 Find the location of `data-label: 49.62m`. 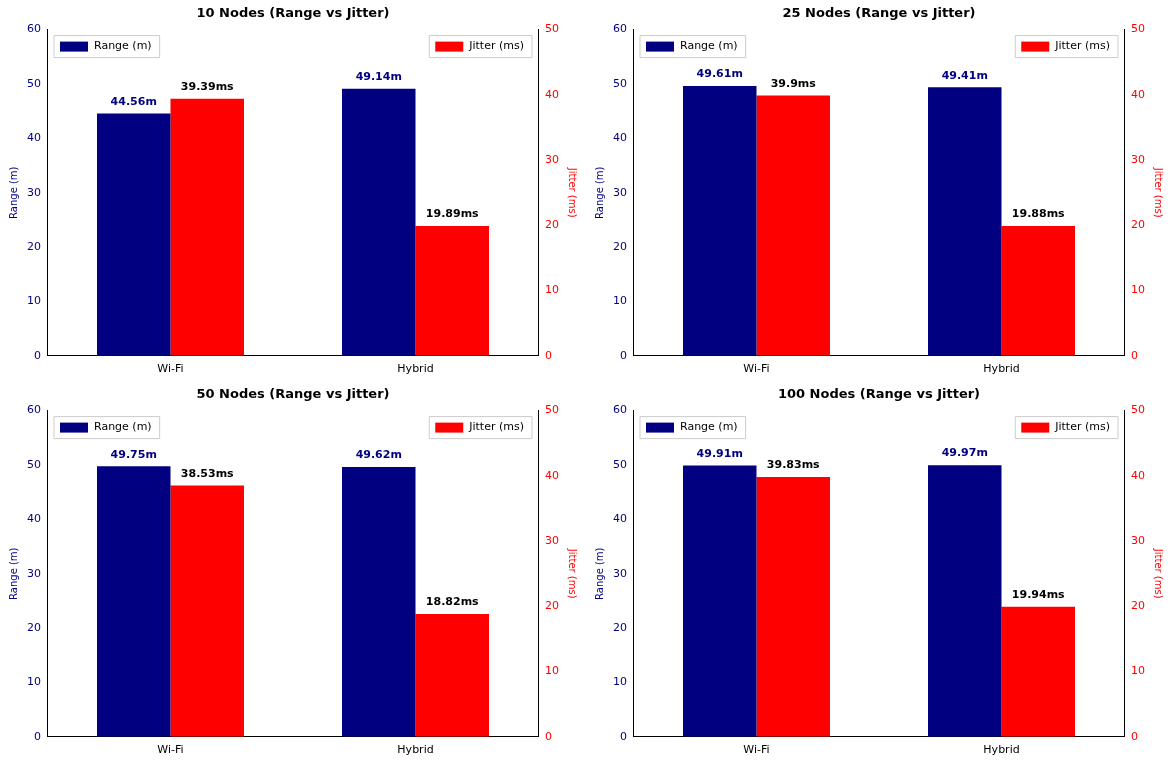

data-label: 49.62m is located at coordinates (378, 455).